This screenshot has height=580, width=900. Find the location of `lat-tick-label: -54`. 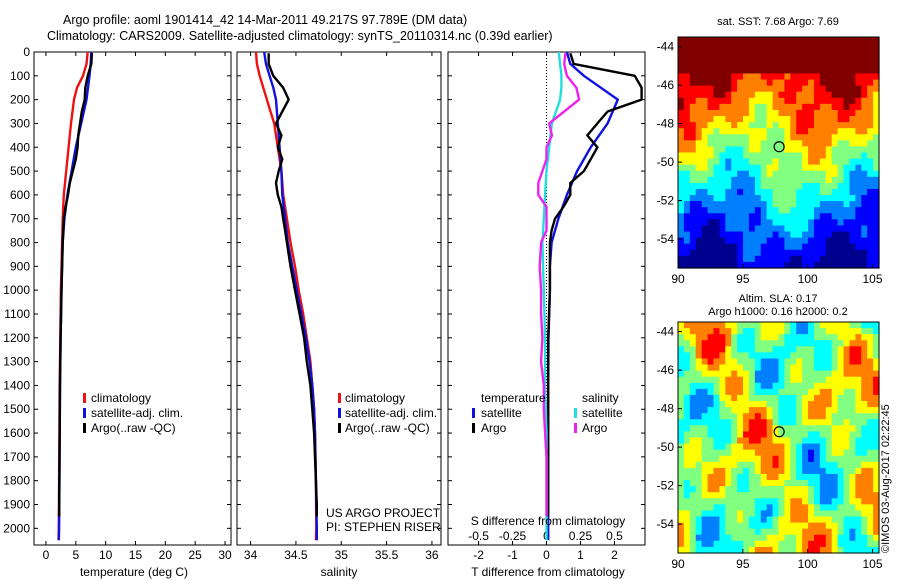

lat-tick-label: -54 is located at coordinates (666, 239).